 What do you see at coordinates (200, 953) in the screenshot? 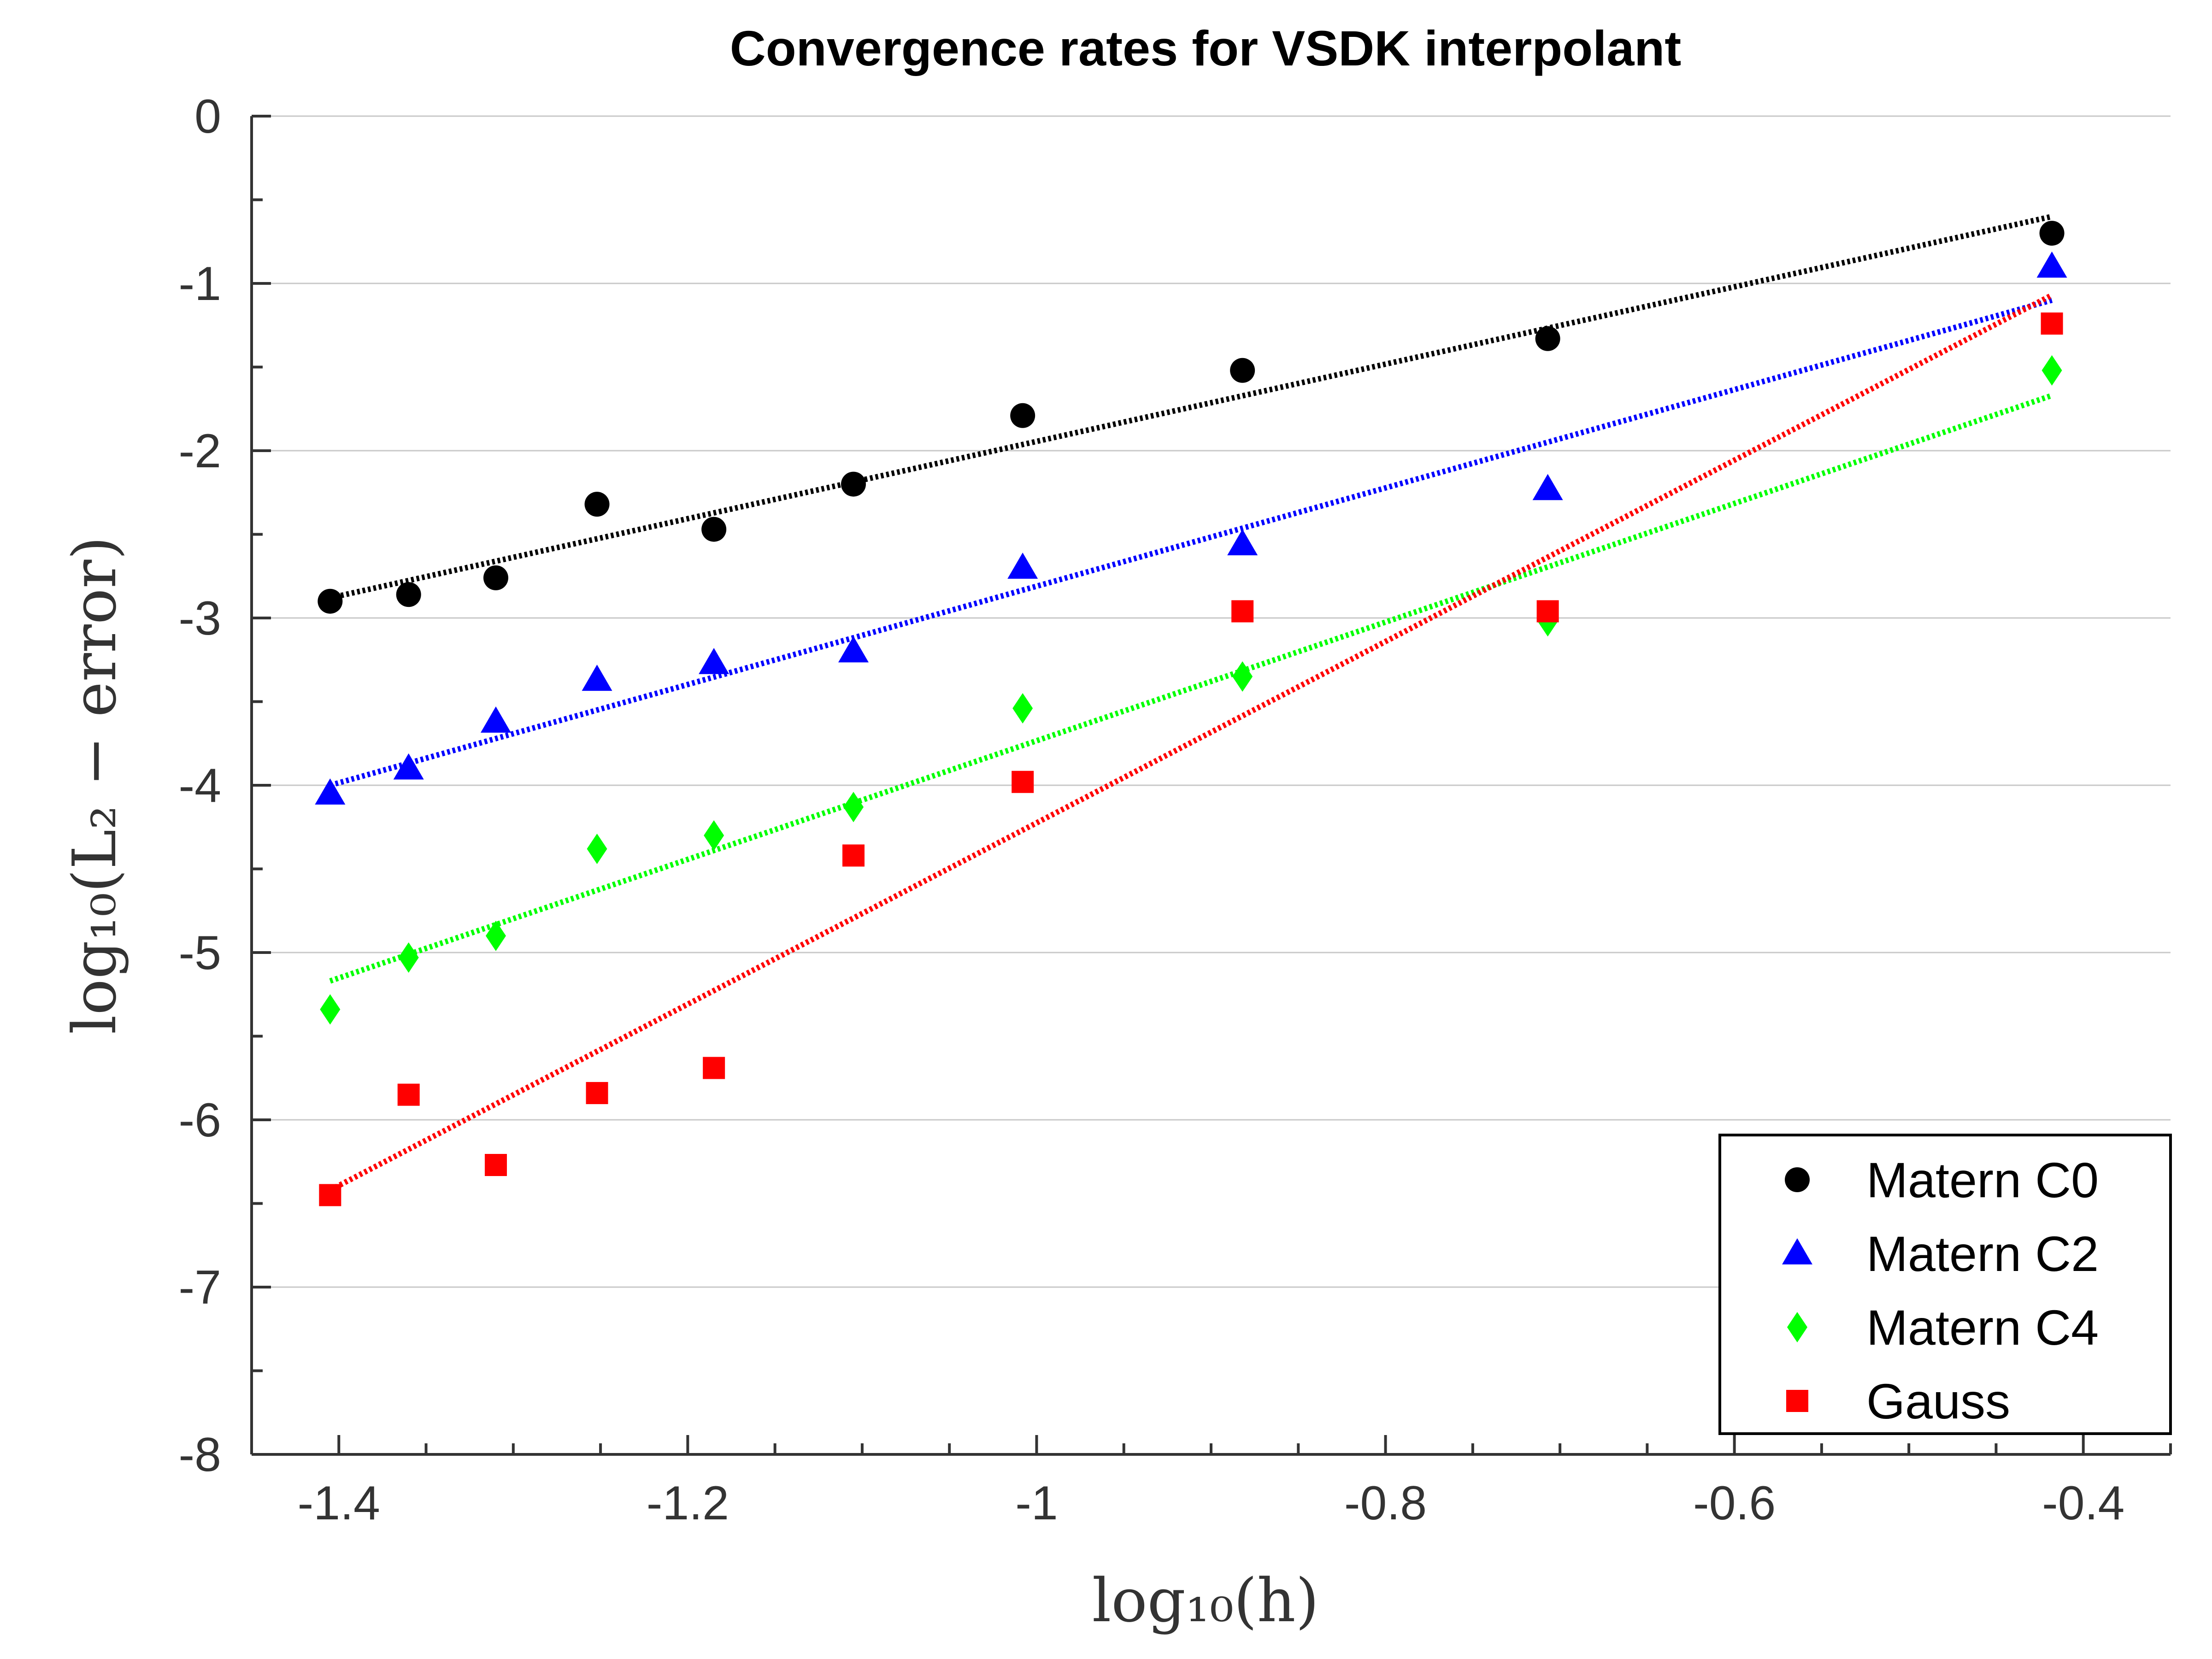
I see `y-tick-label: -5` at bounding box center [200, 953].